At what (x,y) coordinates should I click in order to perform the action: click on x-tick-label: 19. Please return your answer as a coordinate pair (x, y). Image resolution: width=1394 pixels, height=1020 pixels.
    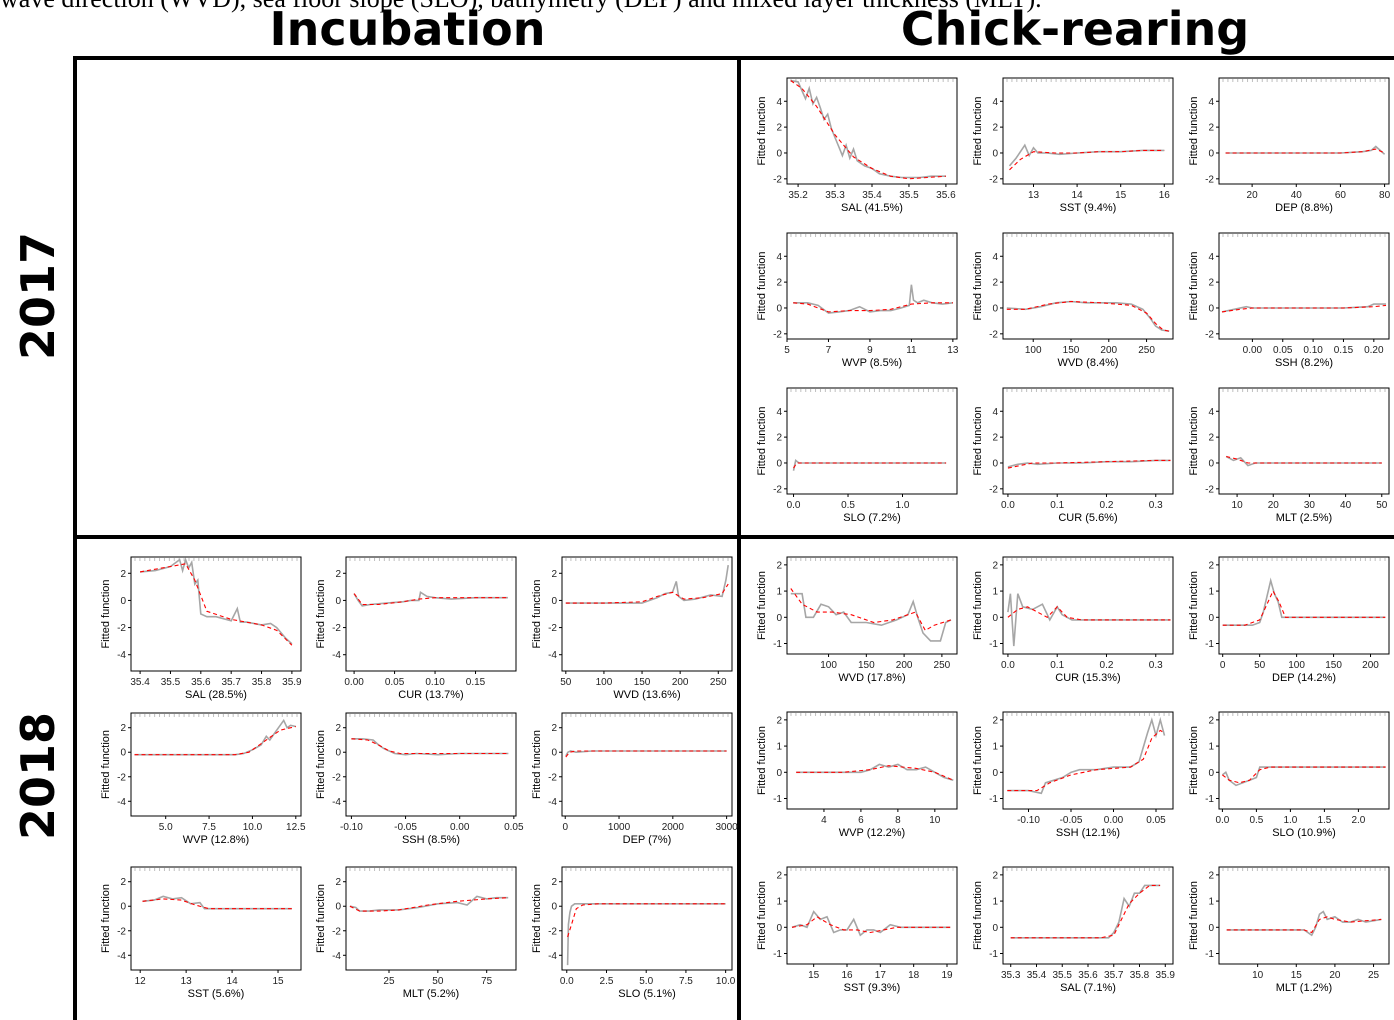
    Looking at the image, I should click on (947, 975).